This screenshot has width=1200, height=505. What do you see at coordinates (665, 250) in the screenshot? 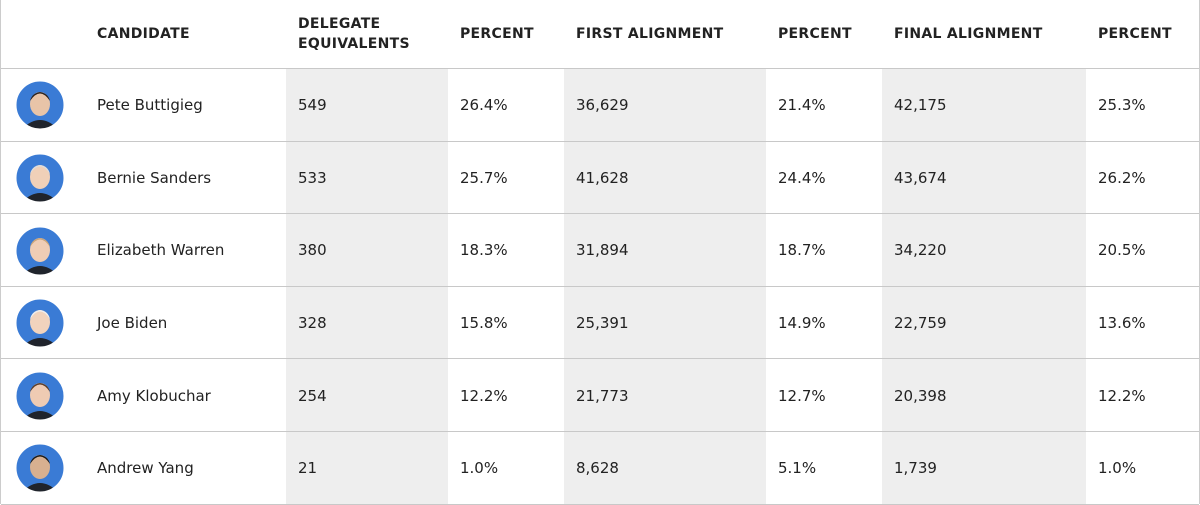
I see `table-cell: 31,894` at bounding box center [665, 250].